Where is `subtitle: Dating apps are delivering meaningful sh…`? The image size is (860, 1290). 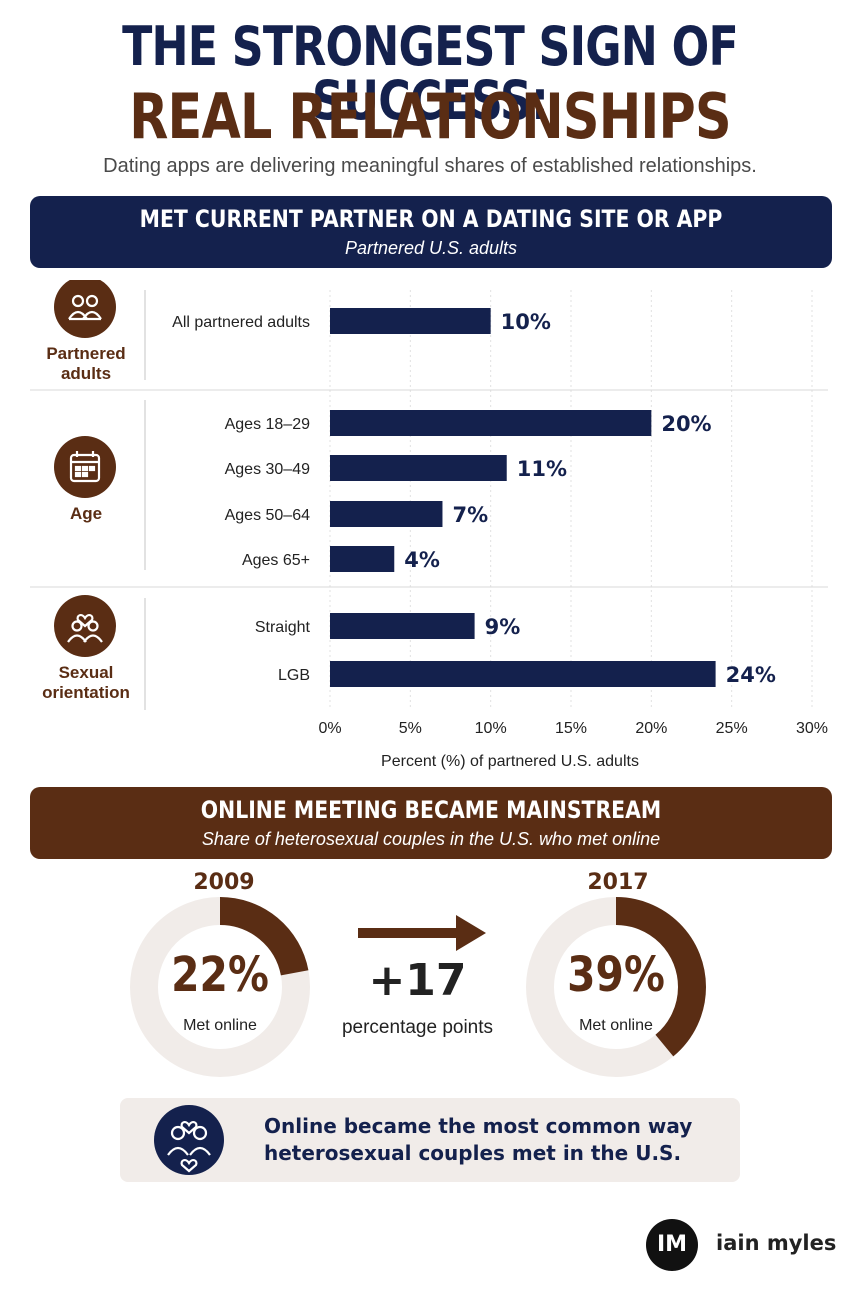 subtitle: Dating apps are delivering meaningful sh… is located at coordinates (430, 166).